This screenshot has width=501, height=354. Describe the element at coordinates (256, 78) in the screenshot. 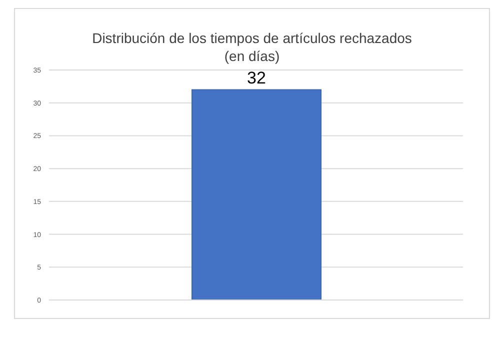

I see `data-label: 32` at that location.